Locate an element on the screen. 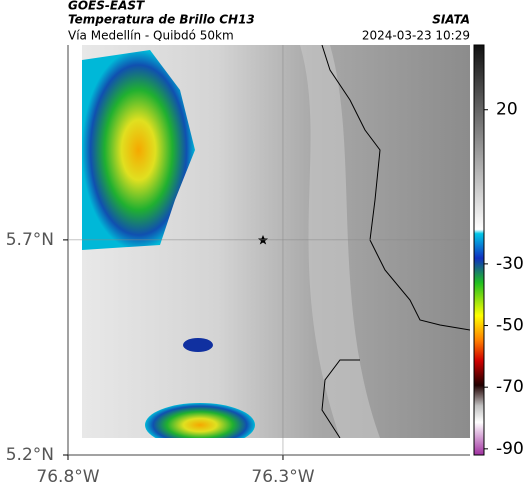  x-tick-label: 76.8°W is located at coordinates (67, 477).